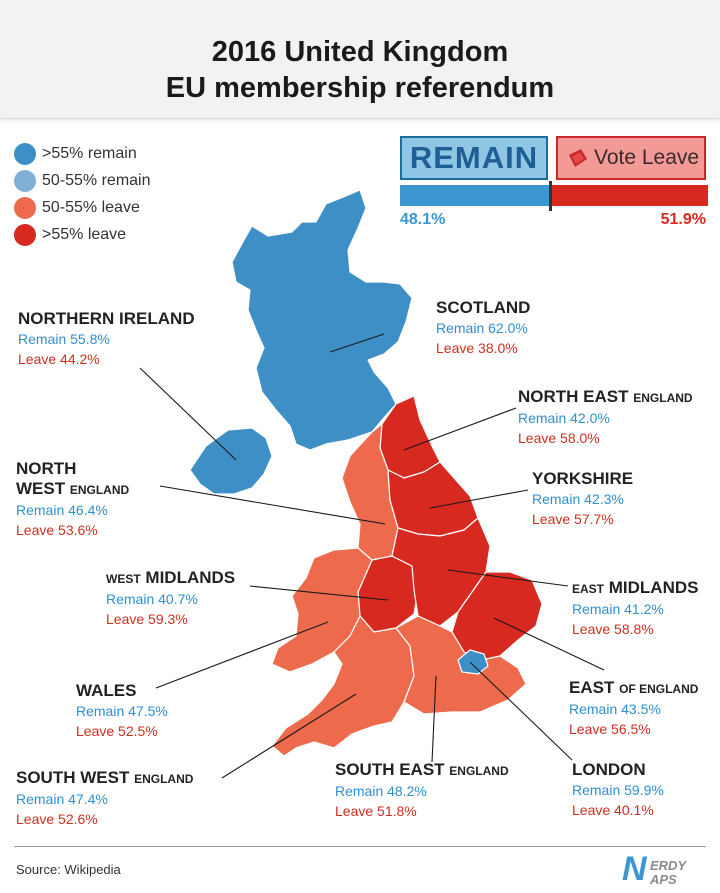  I want to click on region-london, so click(473, 662).